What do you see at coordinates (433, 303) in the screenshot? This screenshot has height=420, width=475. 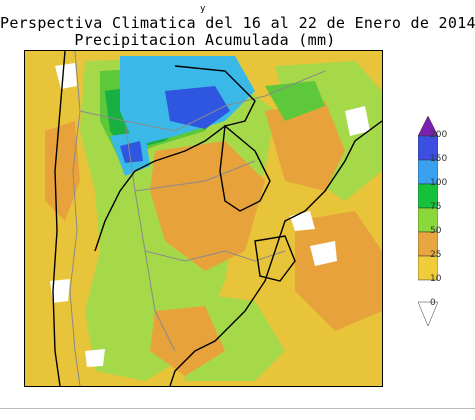 I see `legend-label-0: 0` at bounding box center [433, 303].